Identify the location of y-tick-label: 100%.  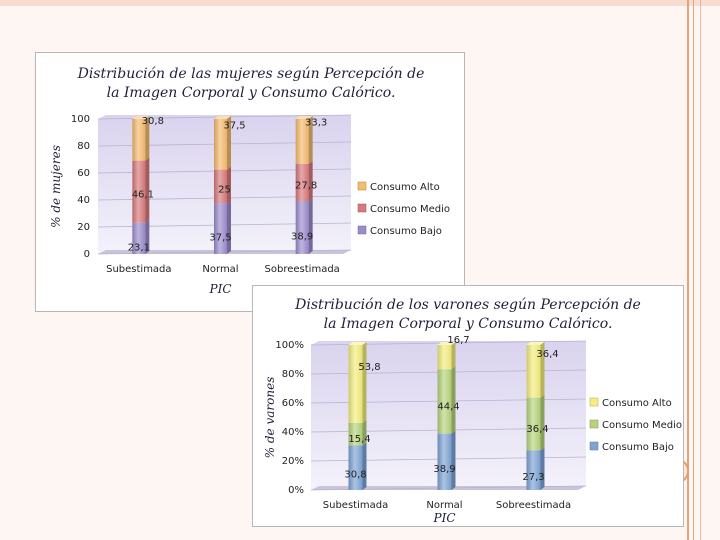
(289, 345).